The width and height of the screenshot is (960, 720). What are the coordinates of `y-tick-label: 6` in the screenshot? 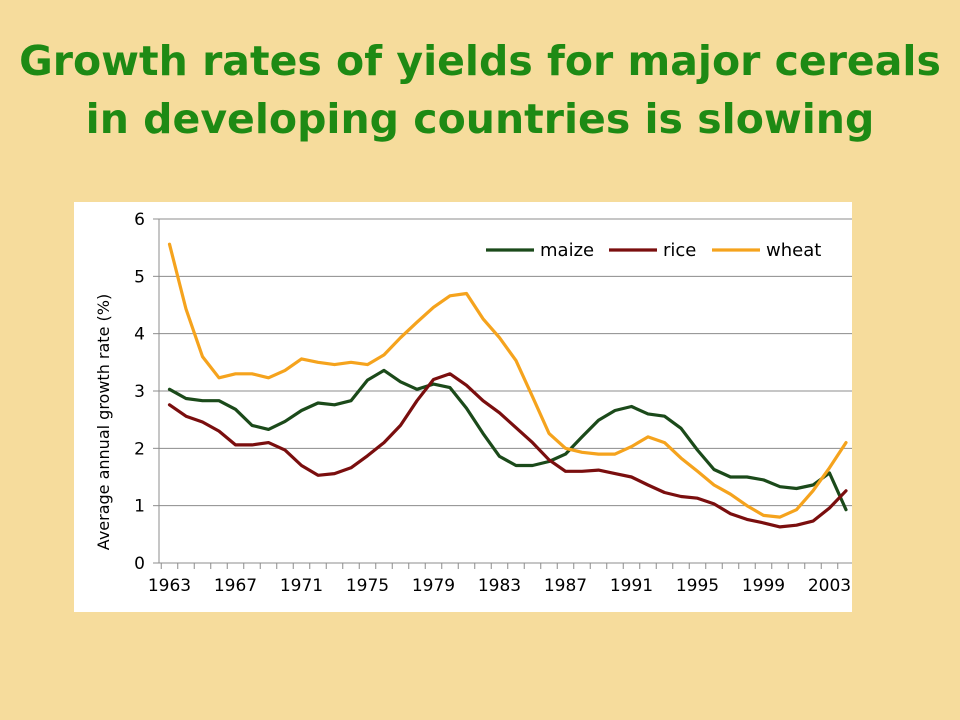 It's located at (139, 220).